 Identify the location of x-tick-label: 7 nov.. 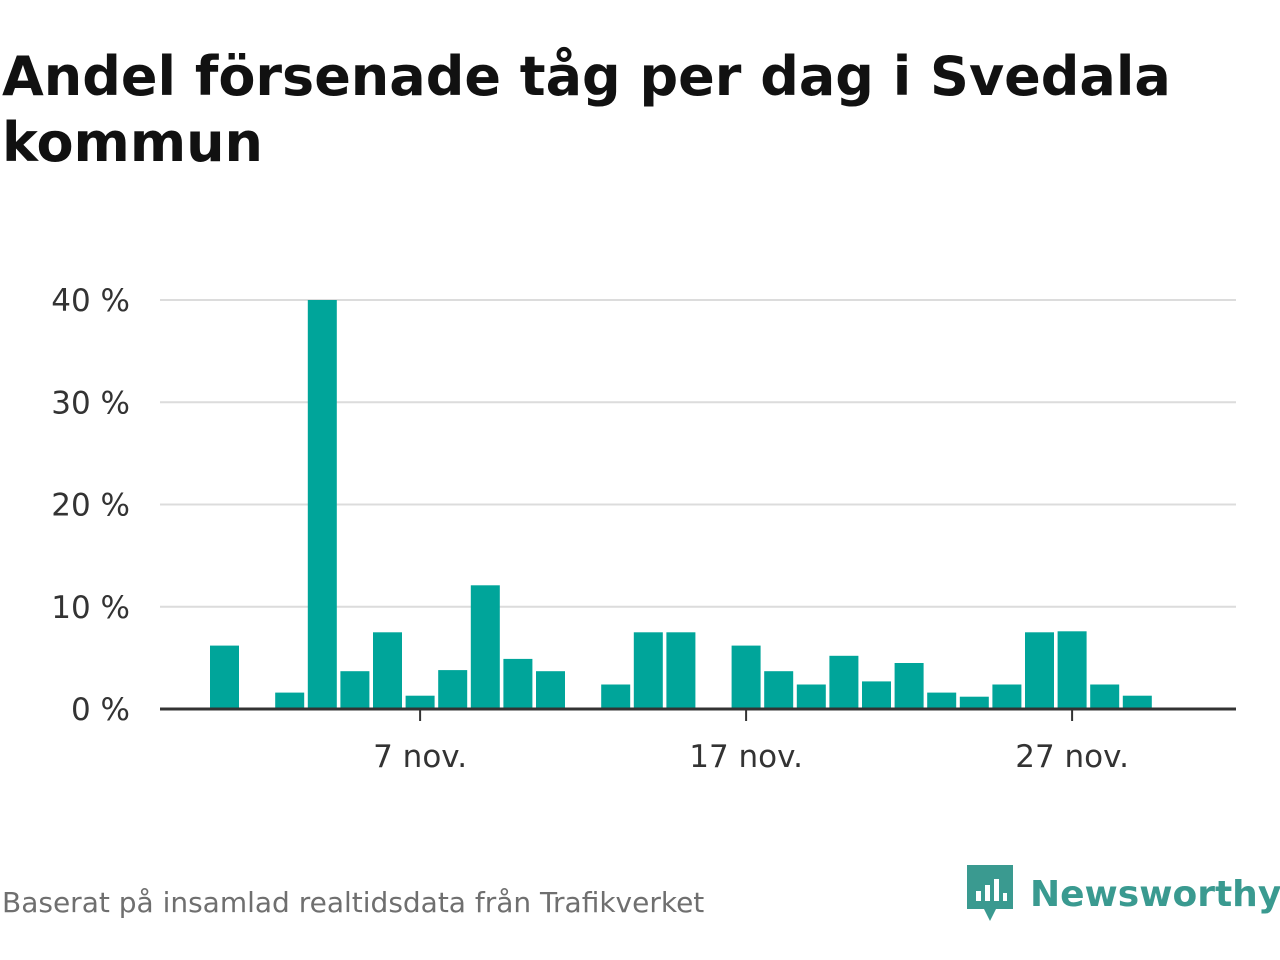
(420, 757).